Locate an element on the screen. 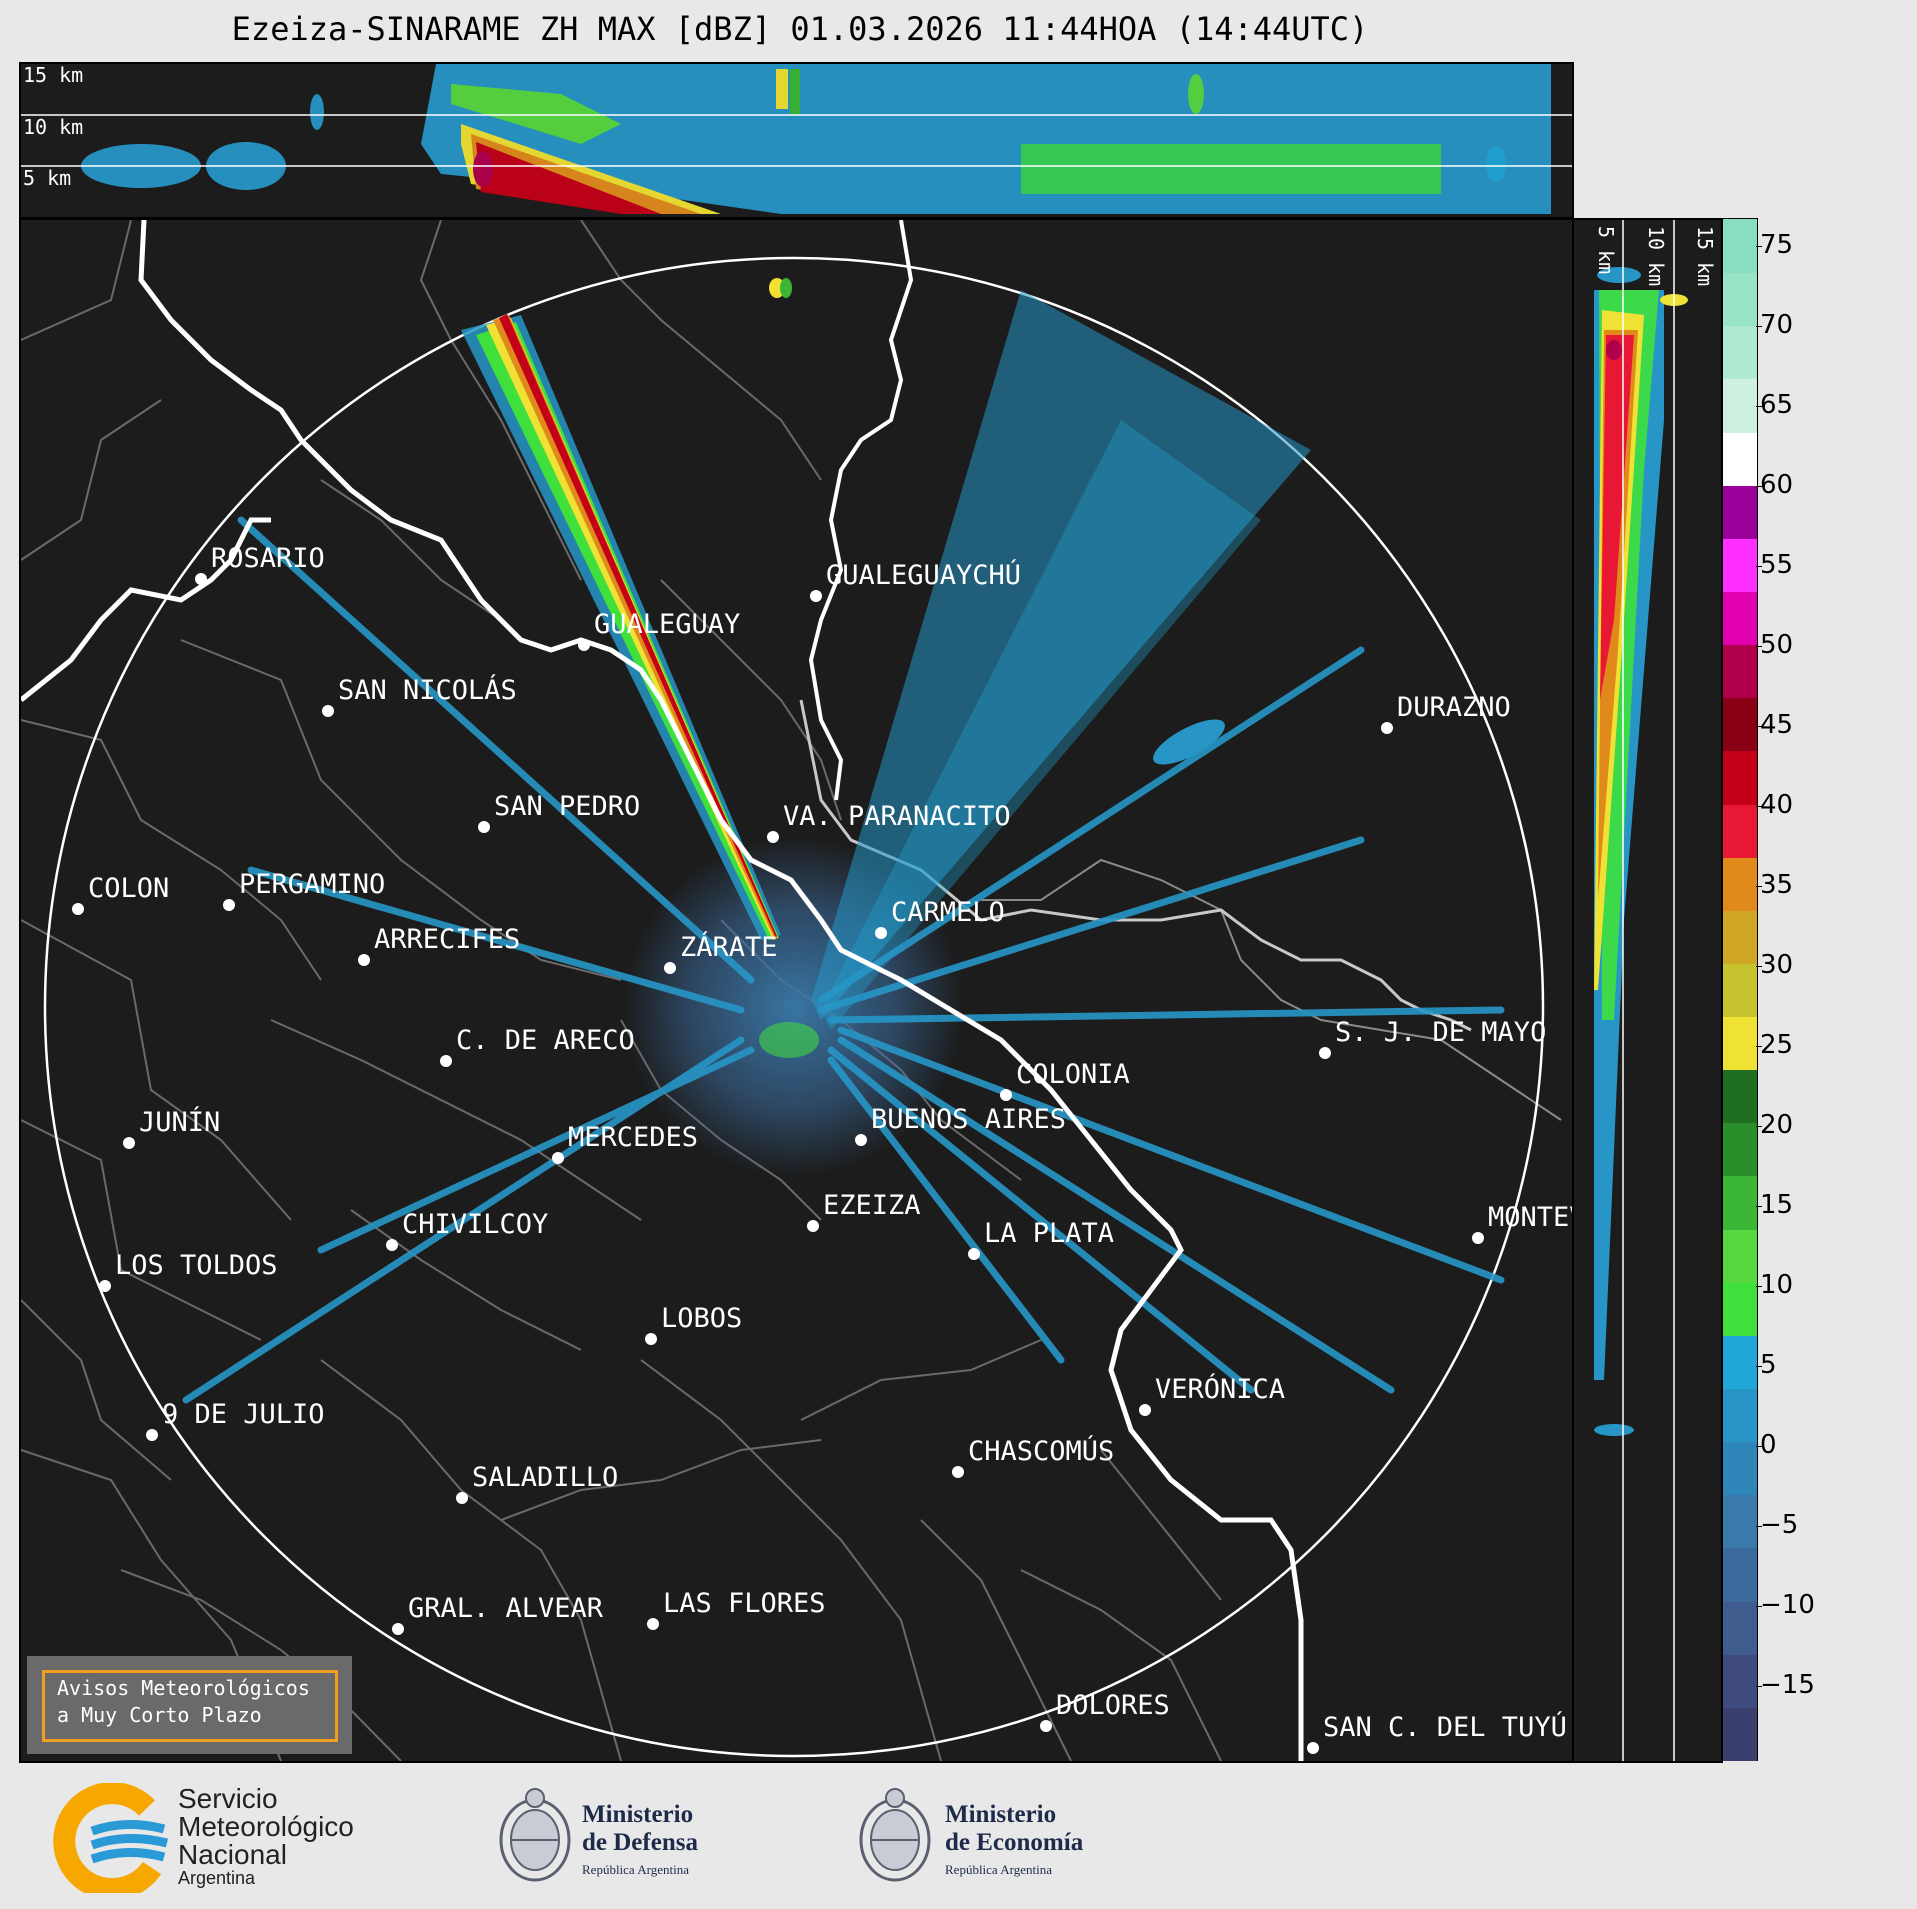  notice-line-1: Avisos Meteorológicos is located at coordinates (183, 1688).